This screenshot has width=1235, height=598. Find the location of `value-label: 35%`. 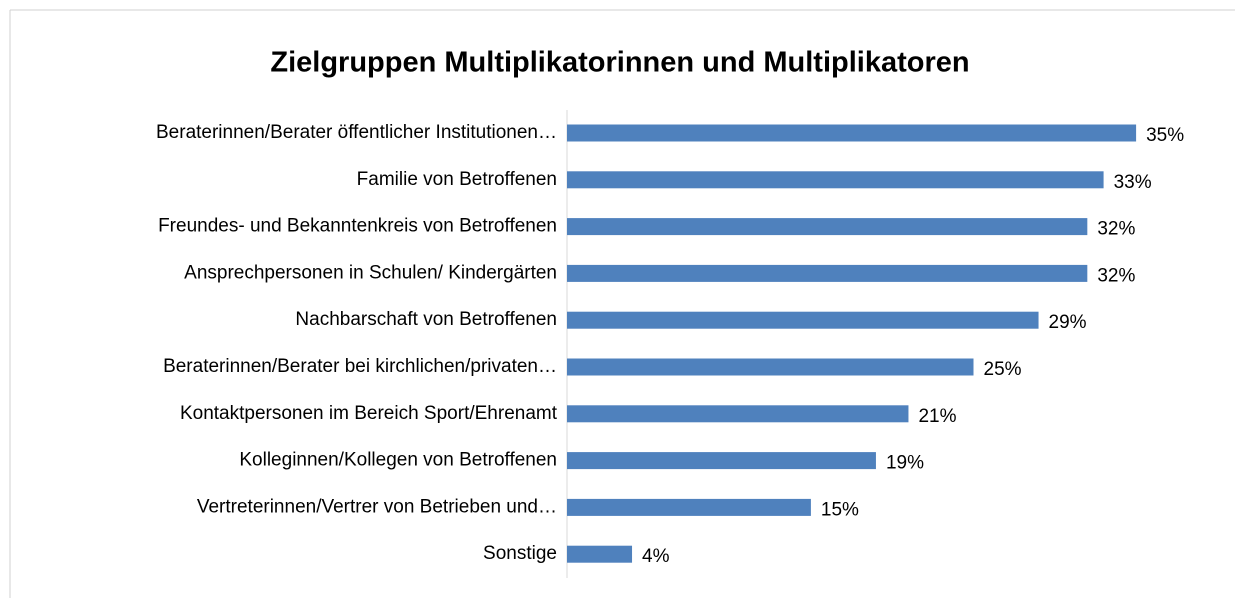

value-label: 35% is located at coordinates (1165, 135).